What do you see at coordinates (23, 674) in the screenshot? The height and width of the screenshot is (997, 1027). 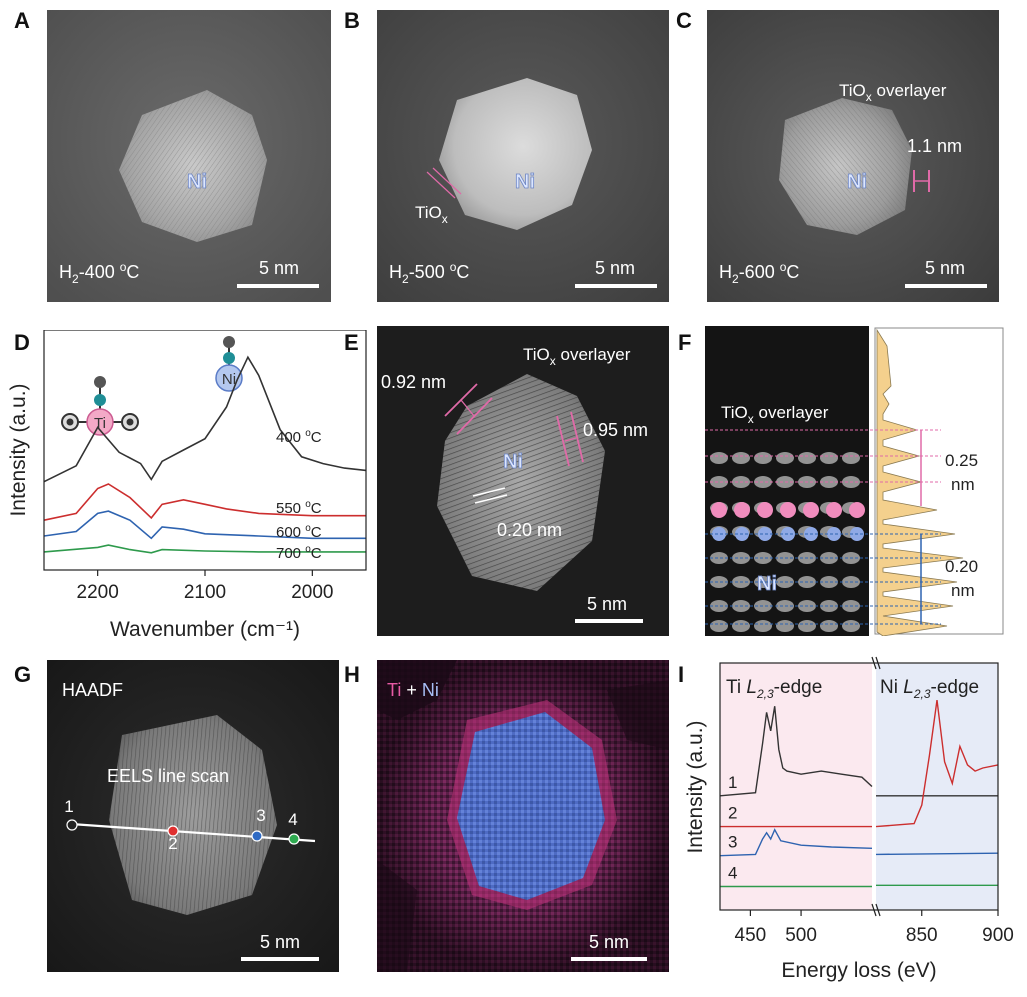 I see `panel-label-g: G` at bounding box center [23, 674].